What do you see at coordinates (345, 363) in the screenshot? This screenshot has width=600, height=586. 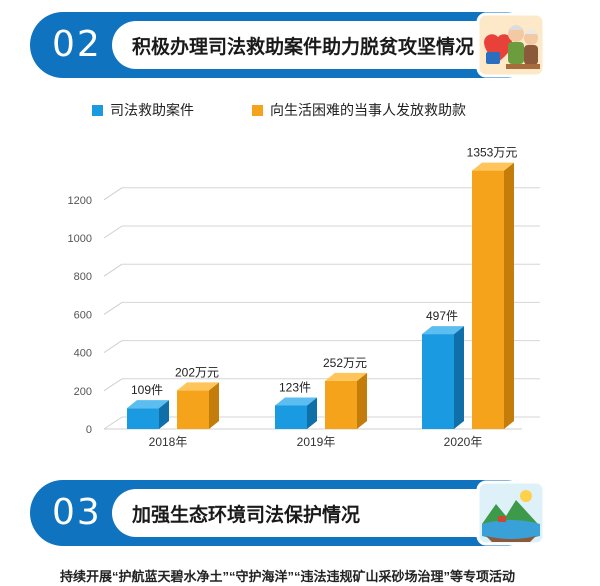 I see `bar-value-label: 252万元` at bounding box center [345, 363].